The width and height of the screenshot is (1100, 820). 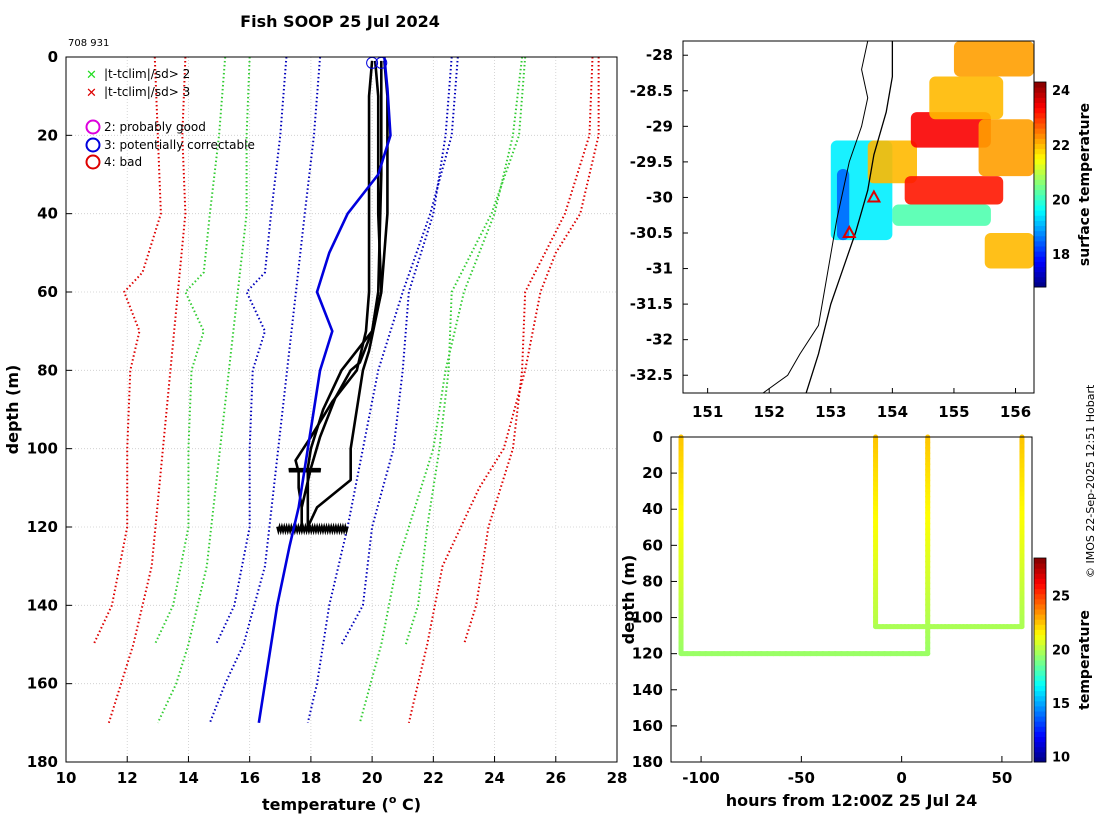 What do you see at coordinates (851, 599) in the screenshot?
I see `axes-frame` at bounding box center [851, 599].